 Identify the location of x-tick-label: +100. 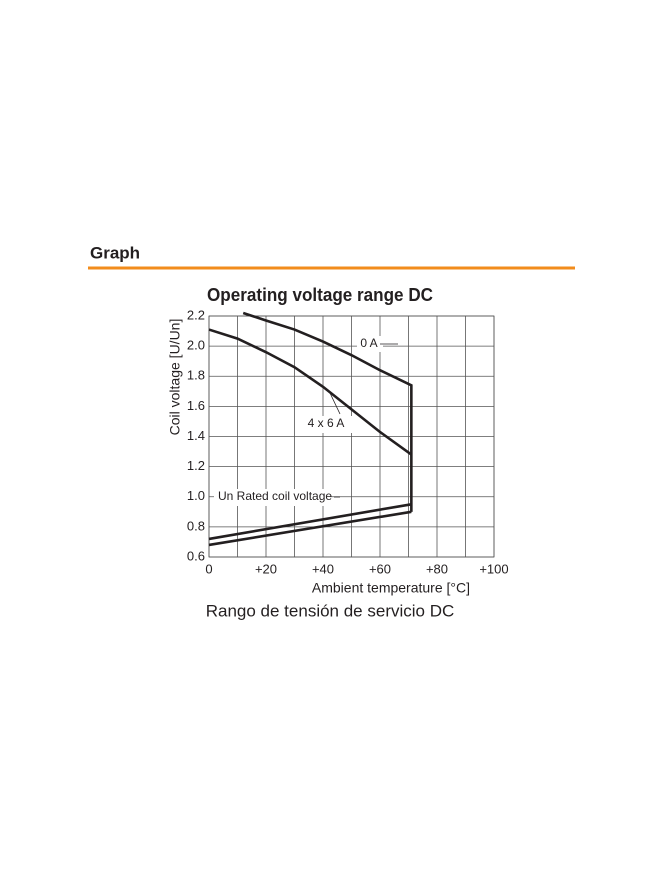
(493, 568).